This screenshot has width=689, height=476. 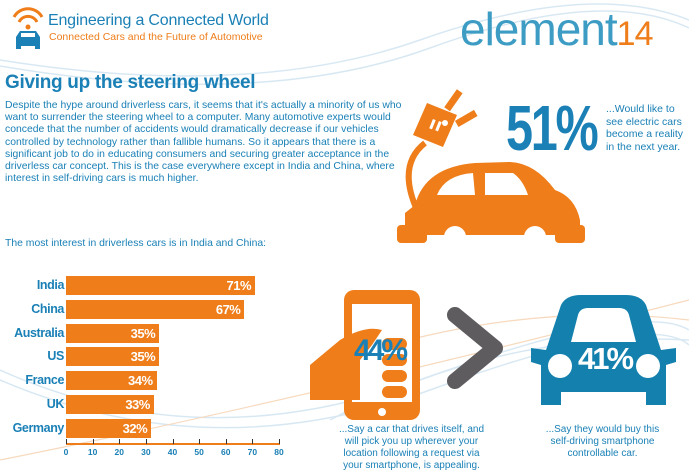 What do you see at coordinates (113, 357) in the screenshot?
I see `bar-us: 35%` at bounding box center [113, 357].